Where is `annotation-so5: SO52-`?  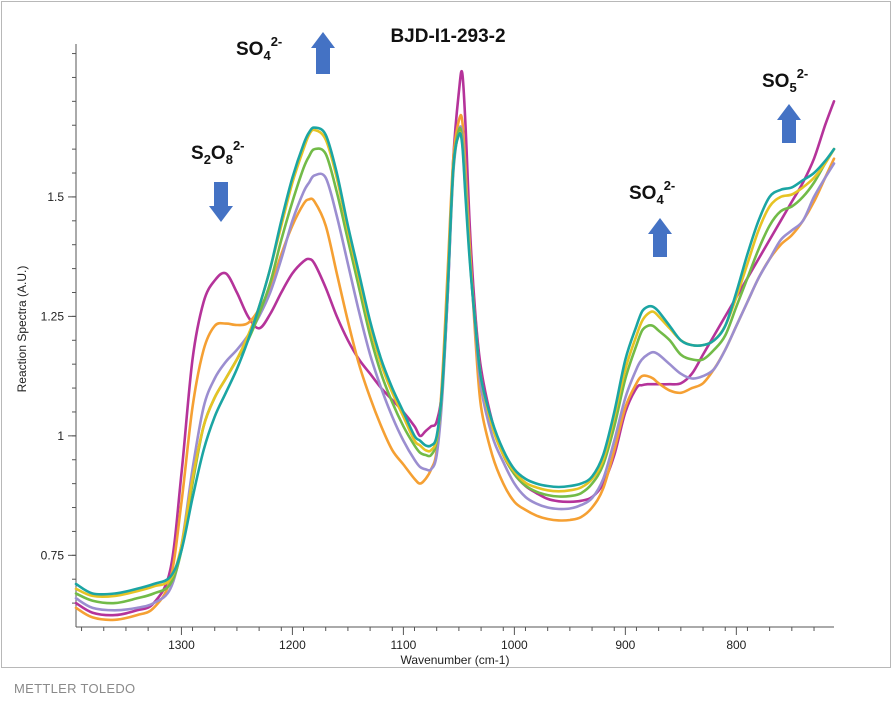 annotation-so5: SO52- is located at coordinates (785, 104).